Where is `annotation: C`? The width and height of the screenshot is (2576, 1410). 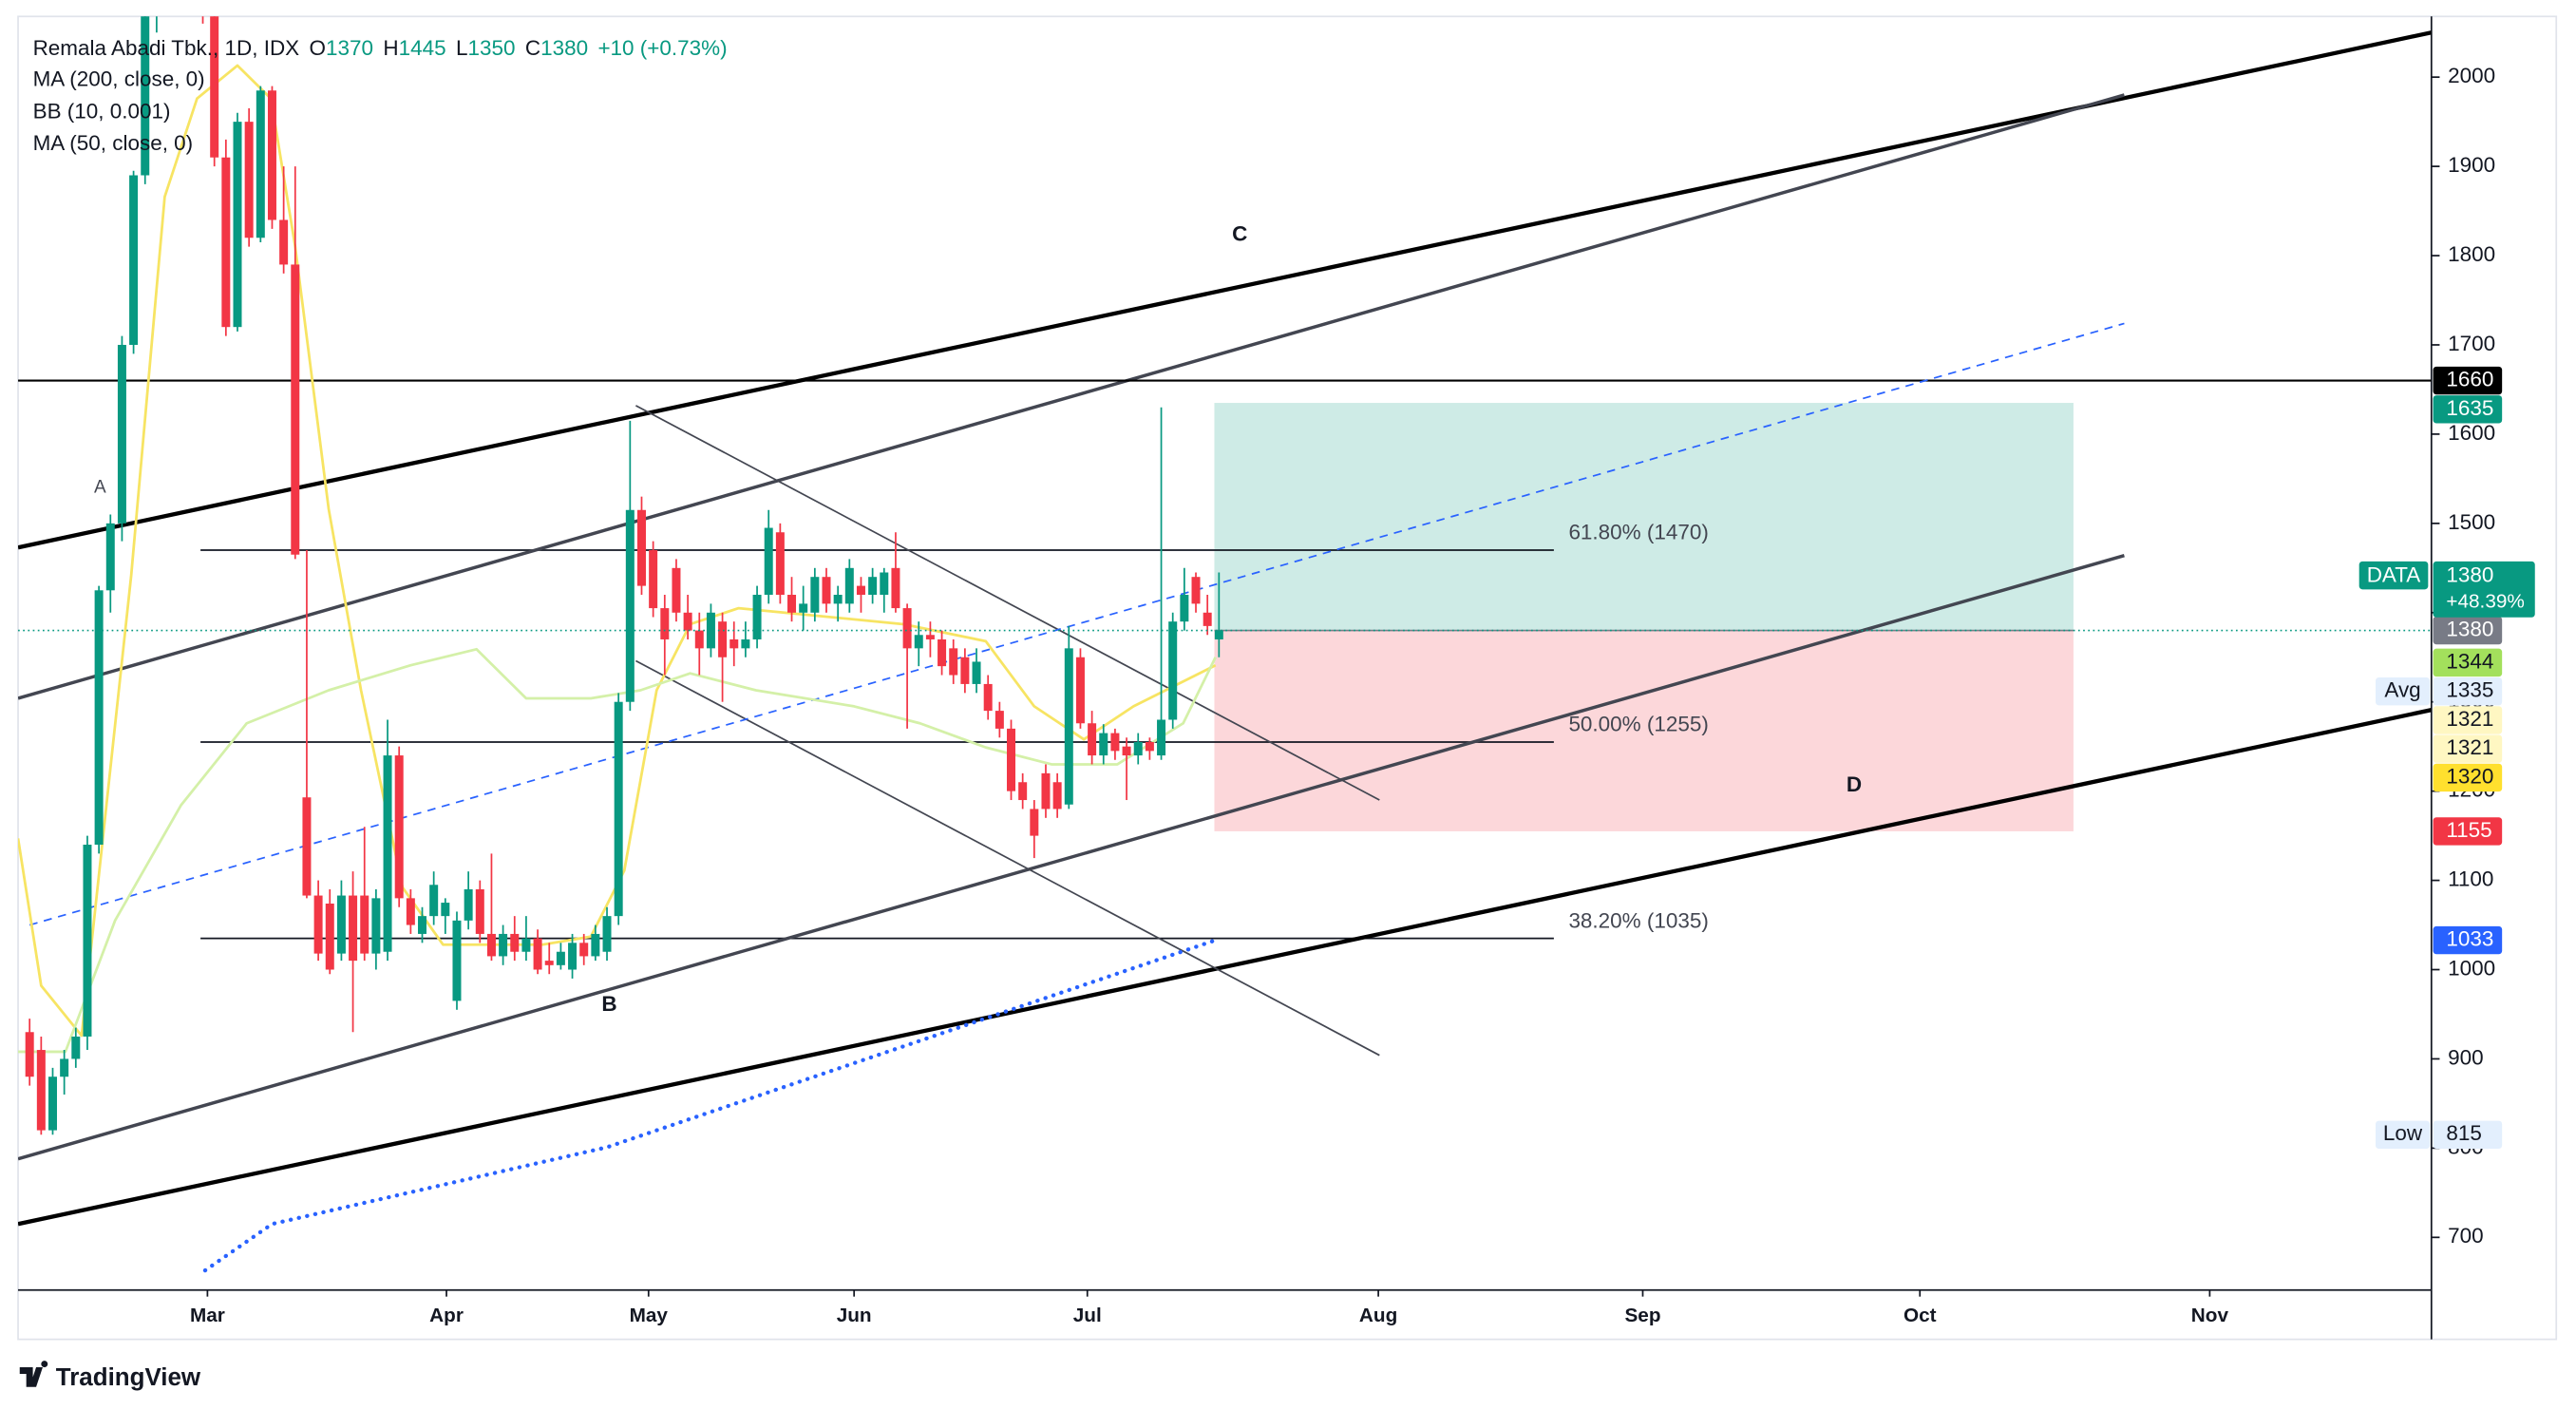 annotation: C is located at coordinates (1239, 233).